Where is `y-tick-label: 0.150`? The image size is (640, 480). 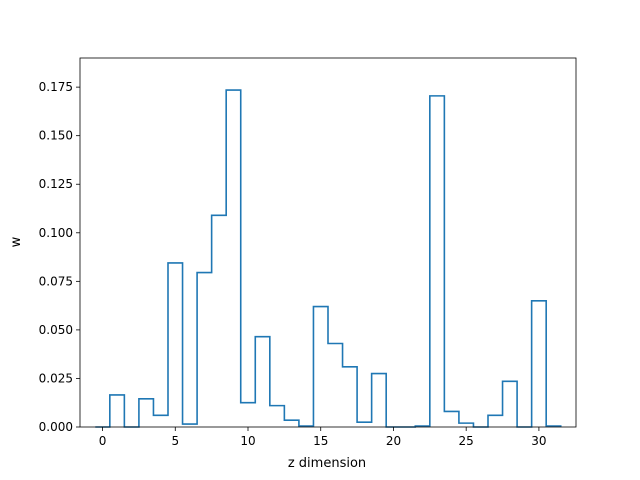 y-tick-label: 0.150 is located at coordinates (56, 136).